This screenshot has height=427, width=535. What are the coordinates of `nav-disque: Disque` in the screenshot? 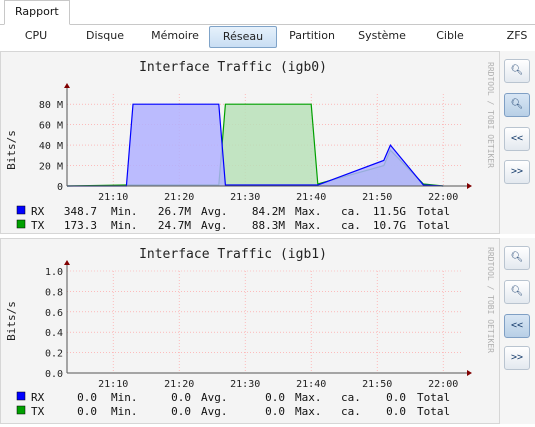 It's located at (105, 35).